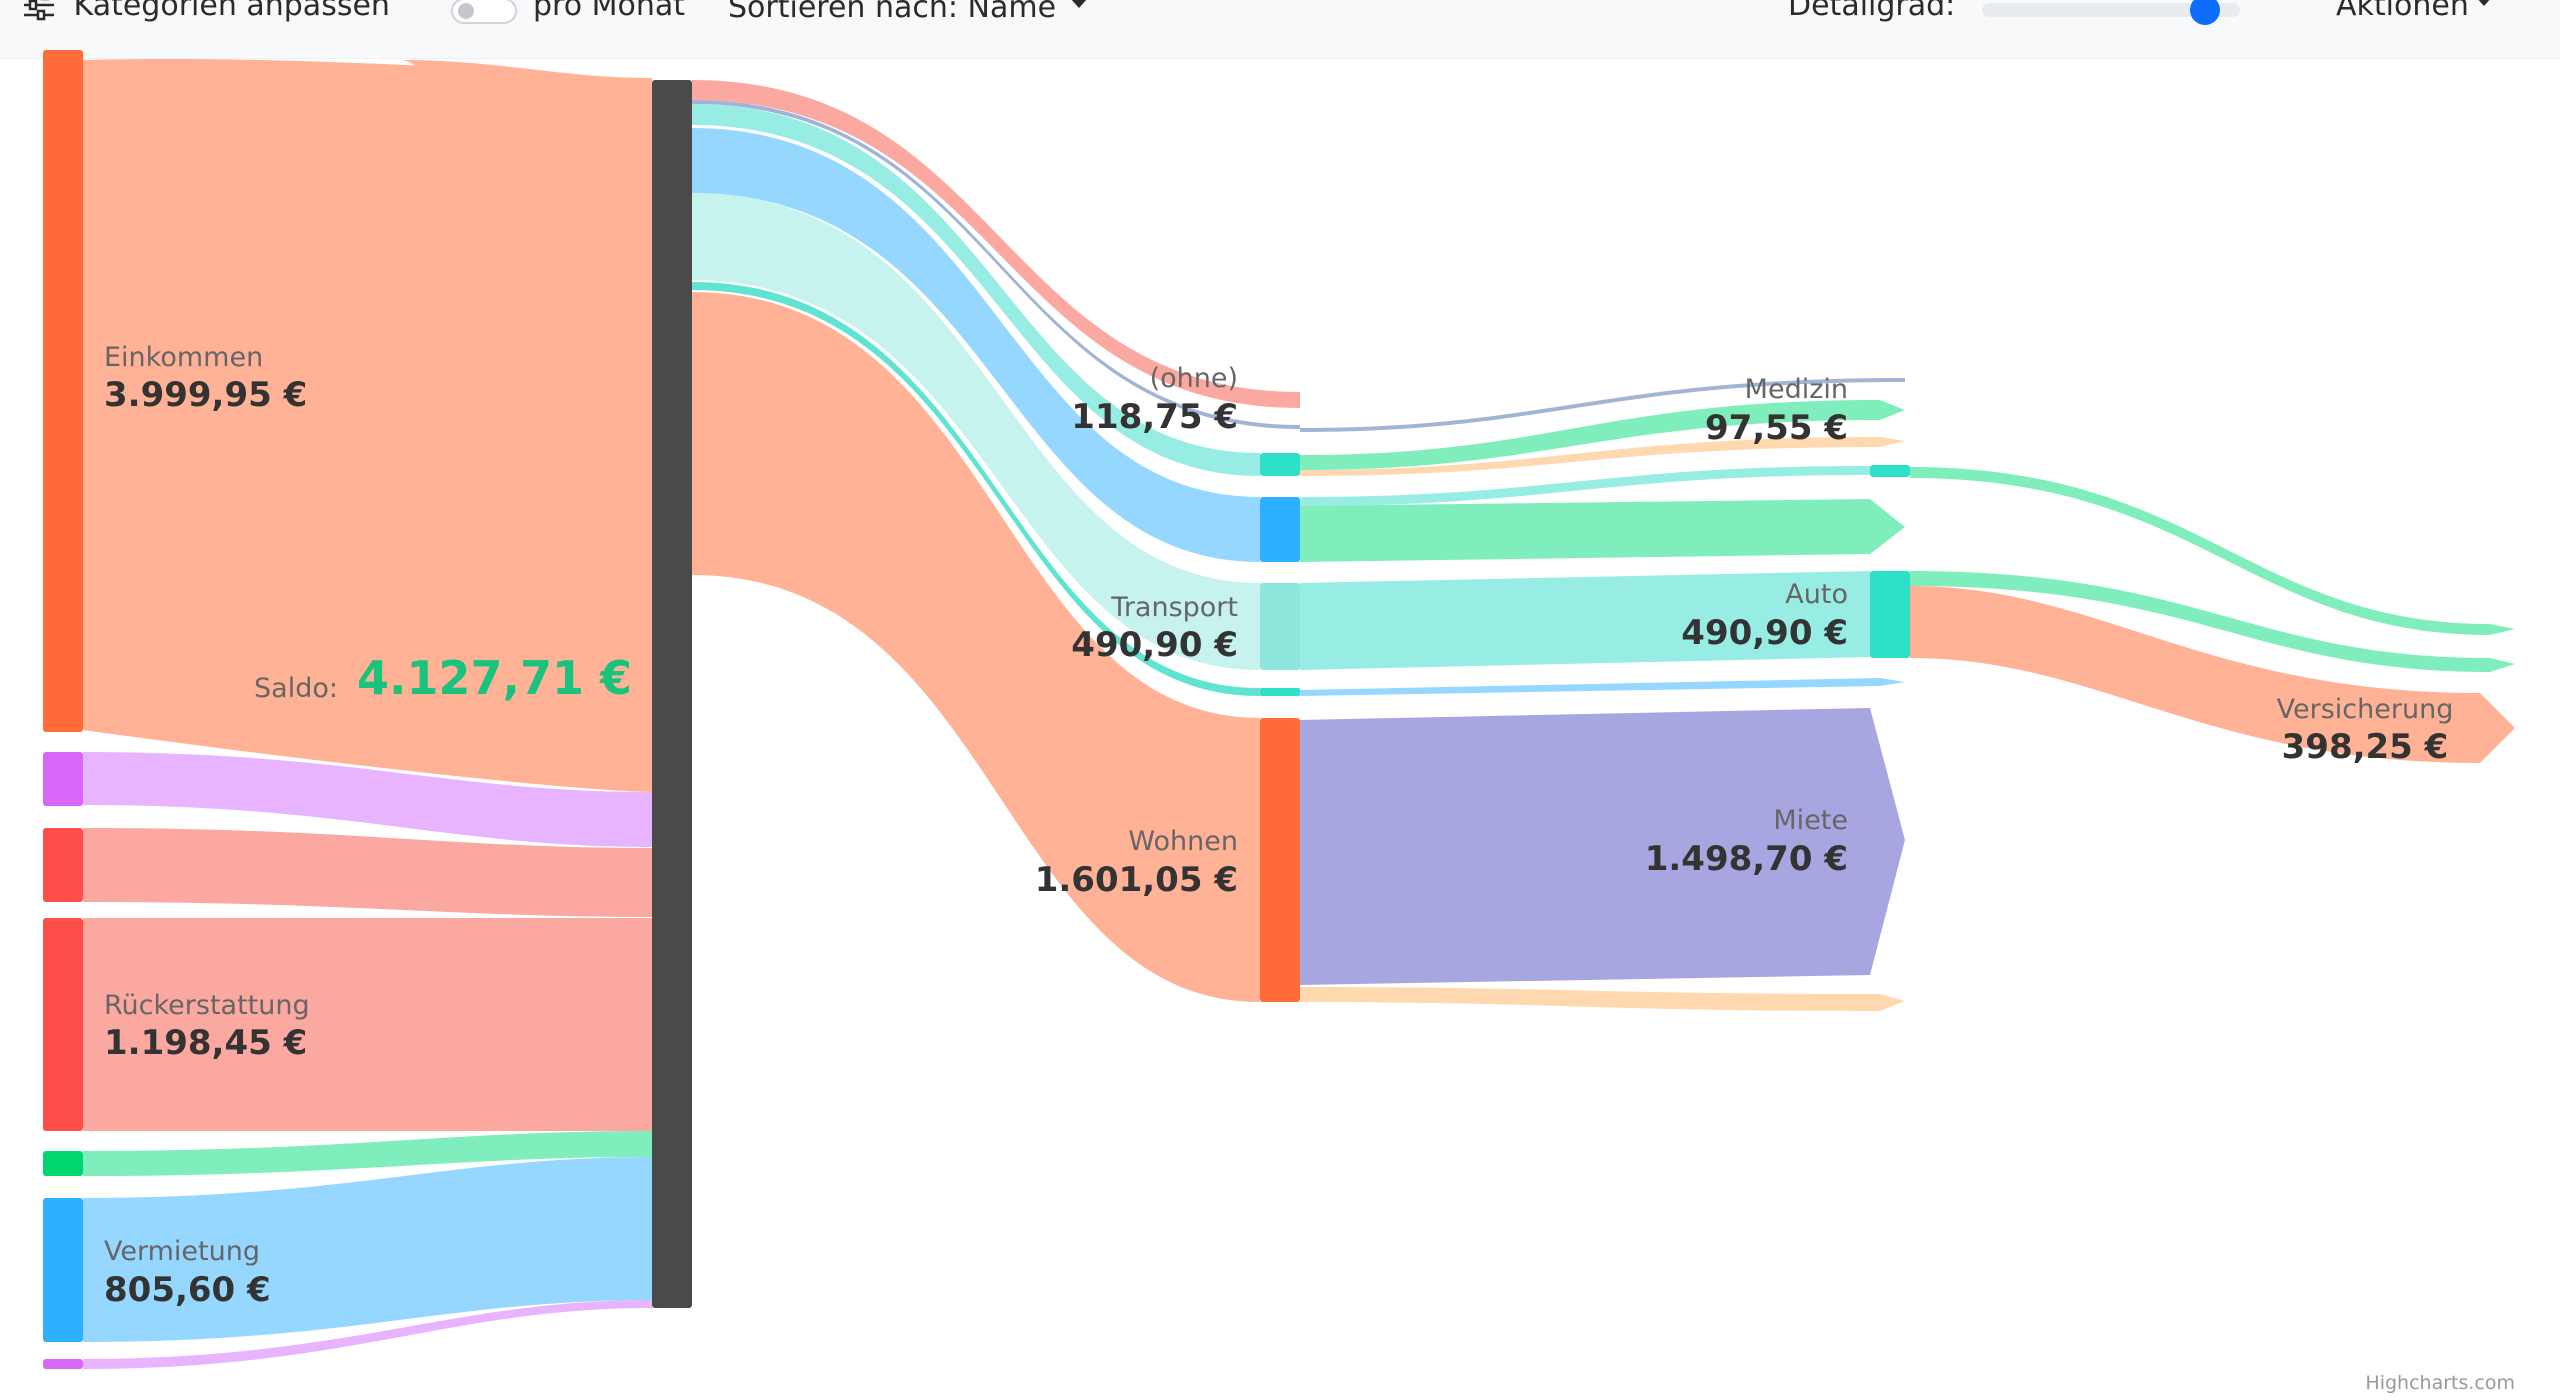 Image resolution: width=2560 pixels, height=1400 pixels. What do you see at coordinates (1602, 846) in the screenshot?
I see `link-wohnen-miete` at bounding box center [1602, 846].